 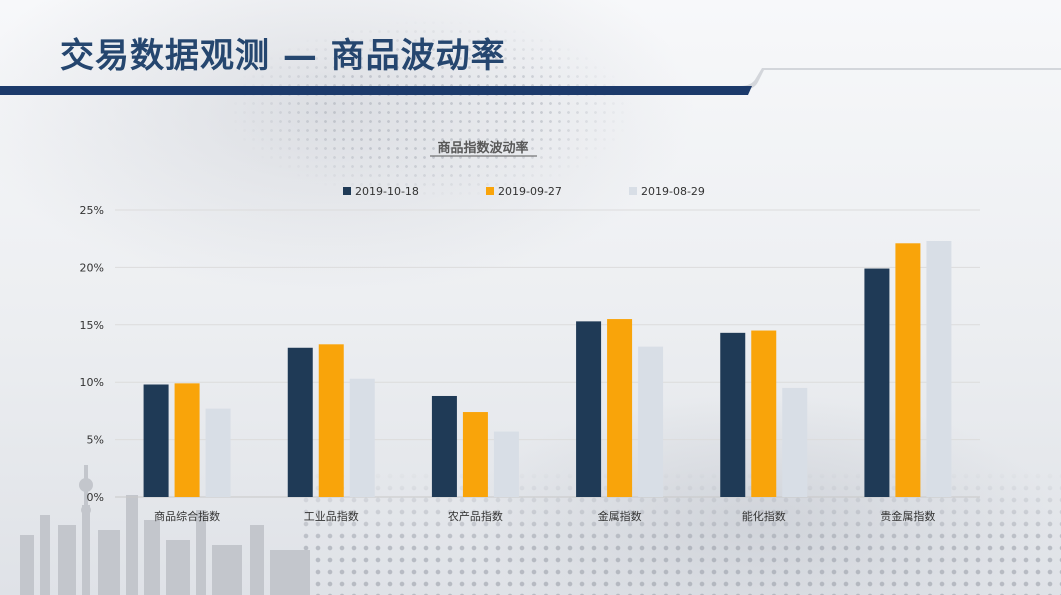 I want to click on x-tick-label: 贵金属指数, so click(x=907, y=516).